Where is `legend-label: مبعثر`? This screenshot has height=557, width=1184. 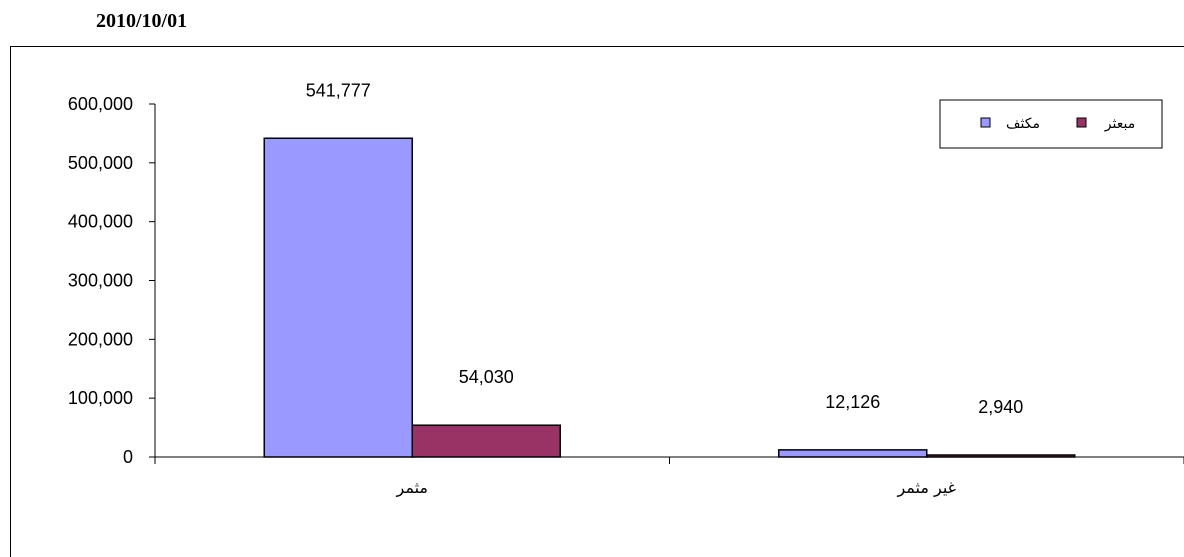
legend-label: مبعثر is located at coordinates (1119, 124).